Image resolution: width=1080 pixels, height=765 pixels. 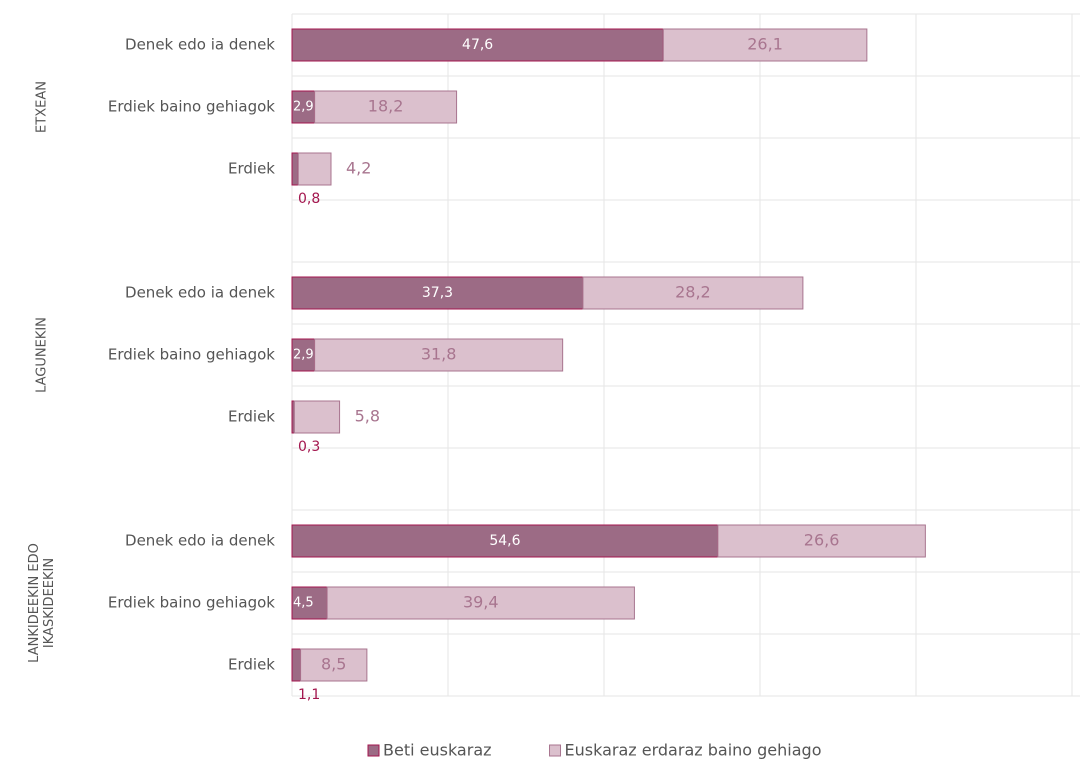 I want to click on value-label: 0,3, so click(x=309, y=447).